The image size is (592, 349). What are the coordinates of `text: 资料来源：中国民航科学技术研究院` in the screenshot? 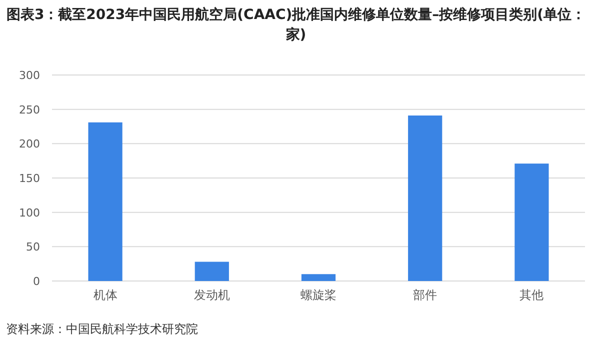 It's located at (102, 329).